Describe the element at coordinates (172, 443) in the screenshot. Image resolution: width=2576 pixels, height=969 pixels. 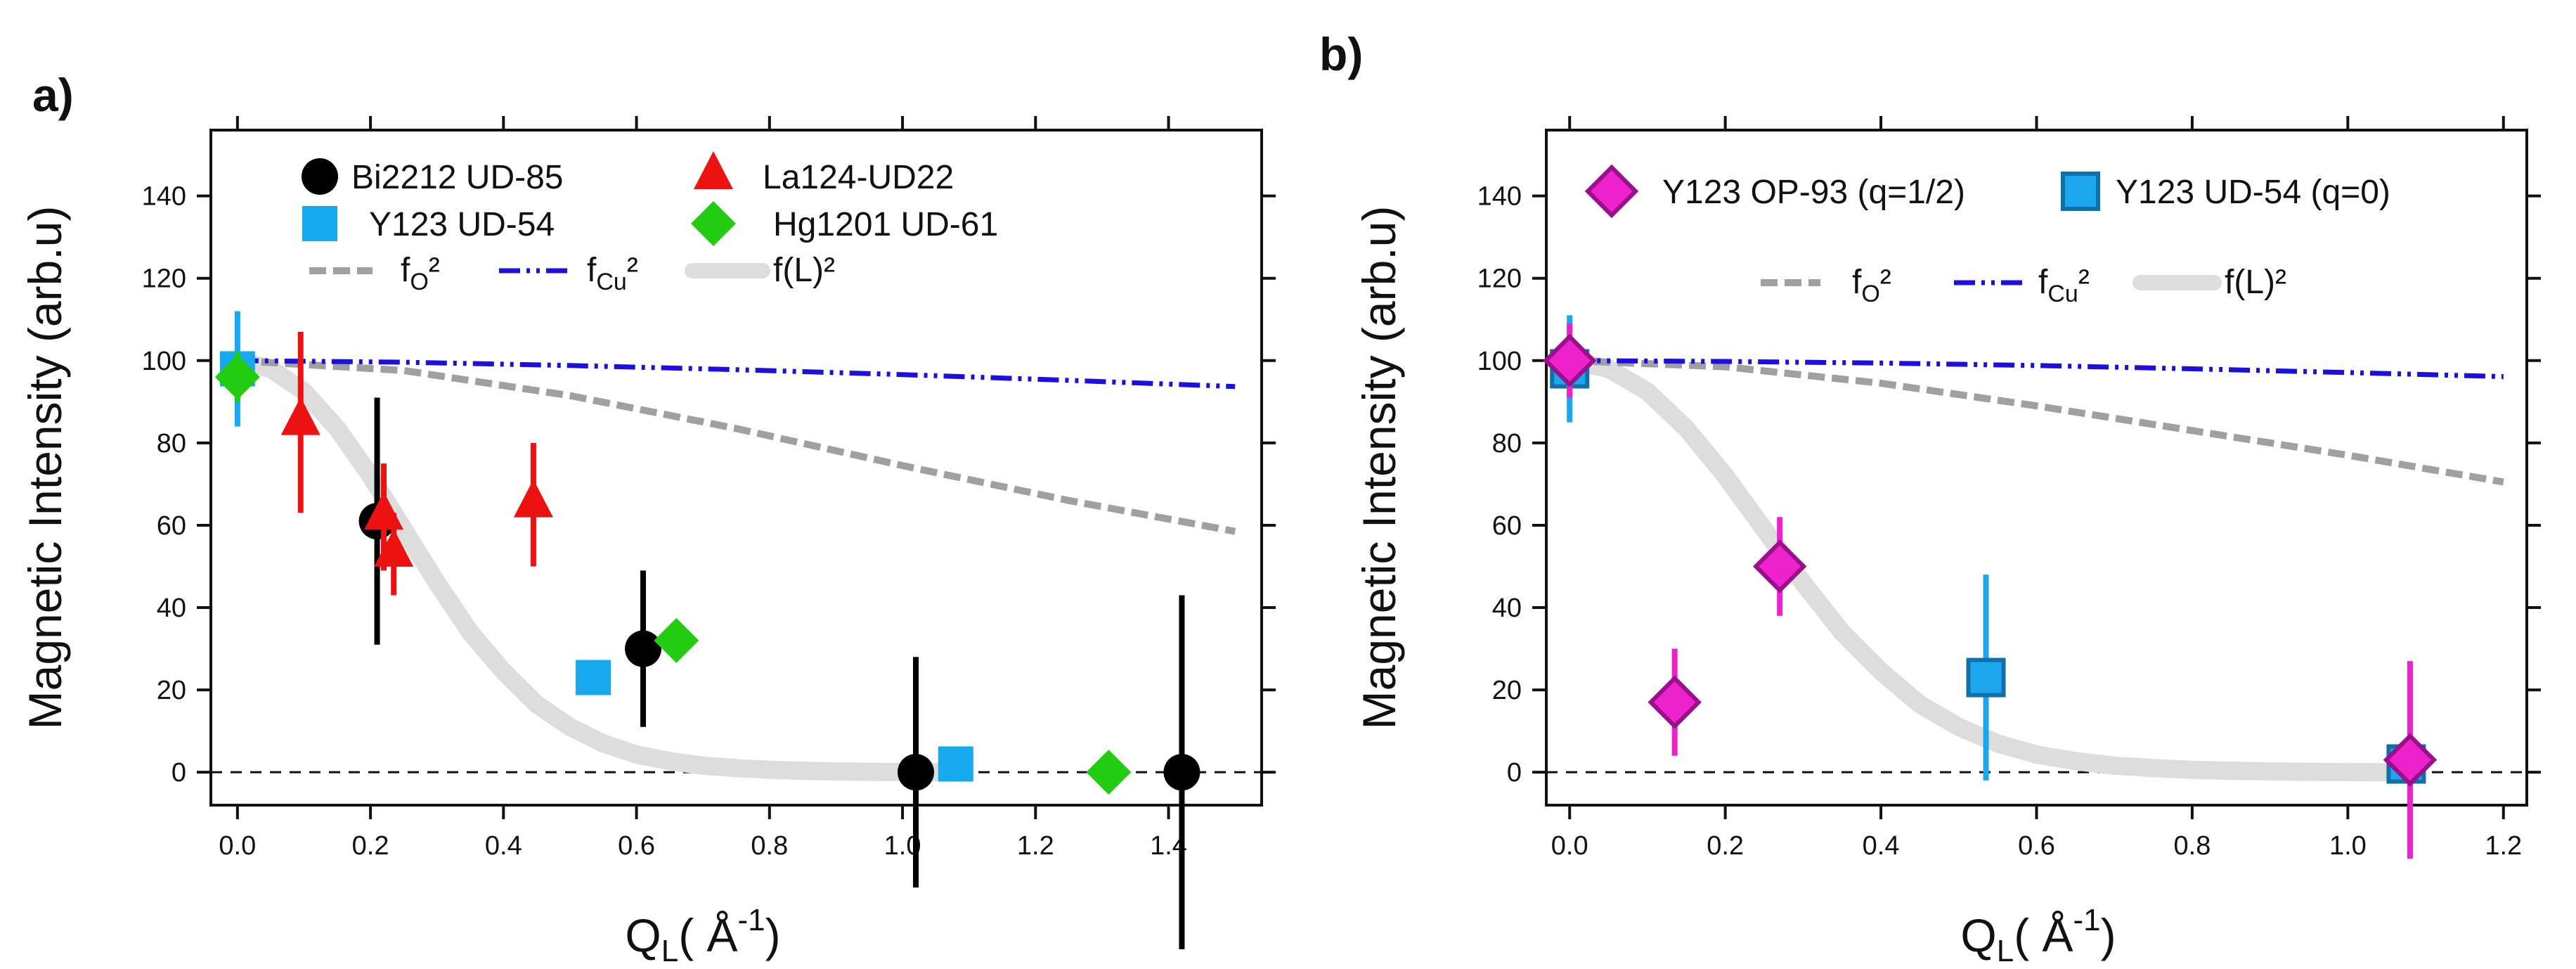
I see `y-tick-label: 80` at that location.